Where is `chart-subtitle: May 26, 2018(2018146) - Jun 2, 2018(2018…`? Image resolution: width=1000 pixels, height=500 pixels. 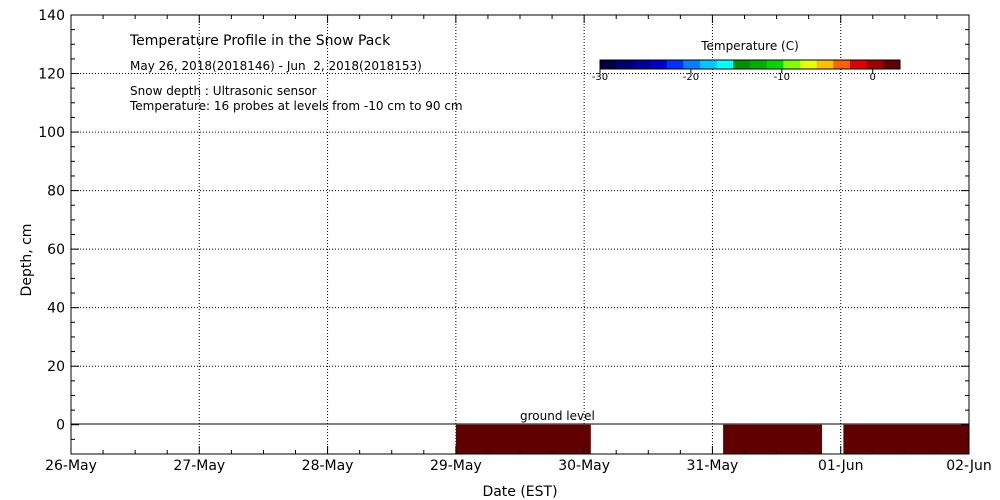
chart-subtitle: May 26, 2018(2018146) - Jun 2, 2018(2018… is located at coordinates (276, 66).